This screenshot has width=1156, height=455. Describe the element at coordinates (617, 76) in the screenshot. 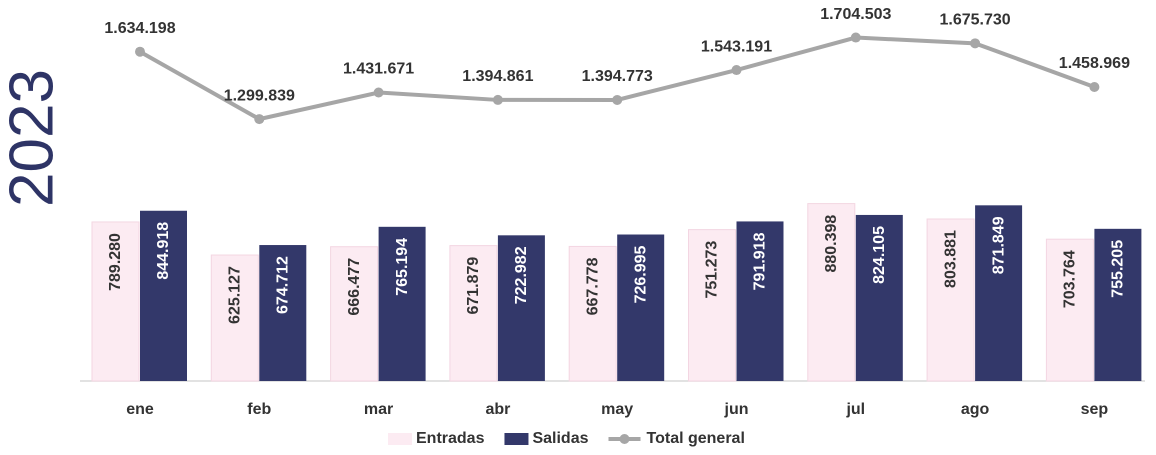

I see `data-label: 1.394.773` at that location.